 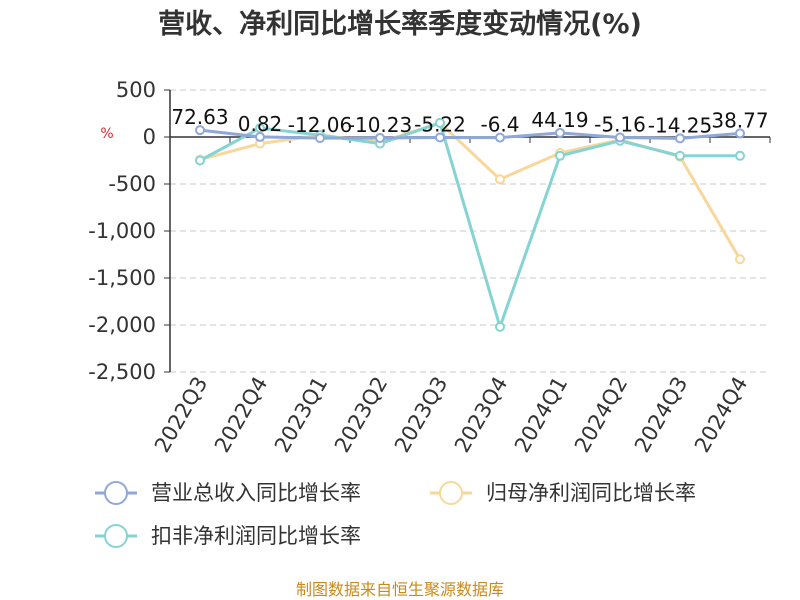 What do you see at coordinates (199, 117) in the screenshot?
I see `data-label: 72.63` at bounding box center [199, 117].